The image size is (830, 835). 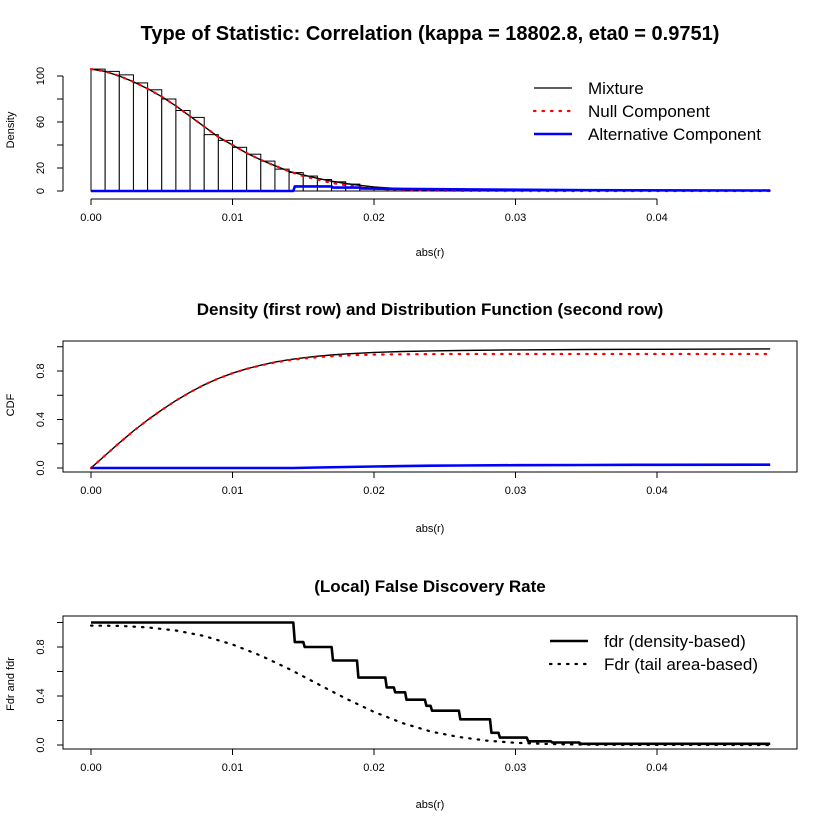 What do you see at coordinates (430, 529) in the screenshot?
I see `panel2-xlabel: abs(r)` at bounding box center [430, 529].